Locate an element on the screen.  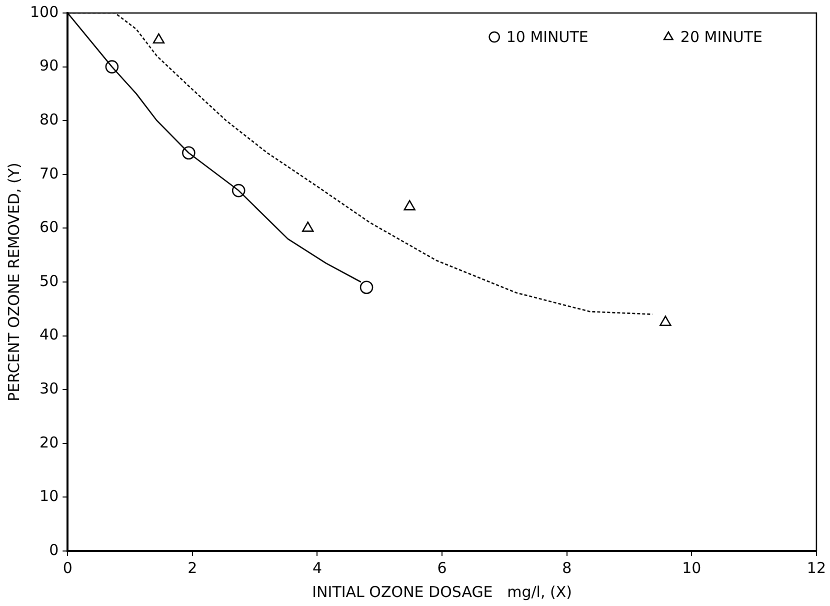
legend-label: 20 MINUTE is located at coordinates (721, 37).